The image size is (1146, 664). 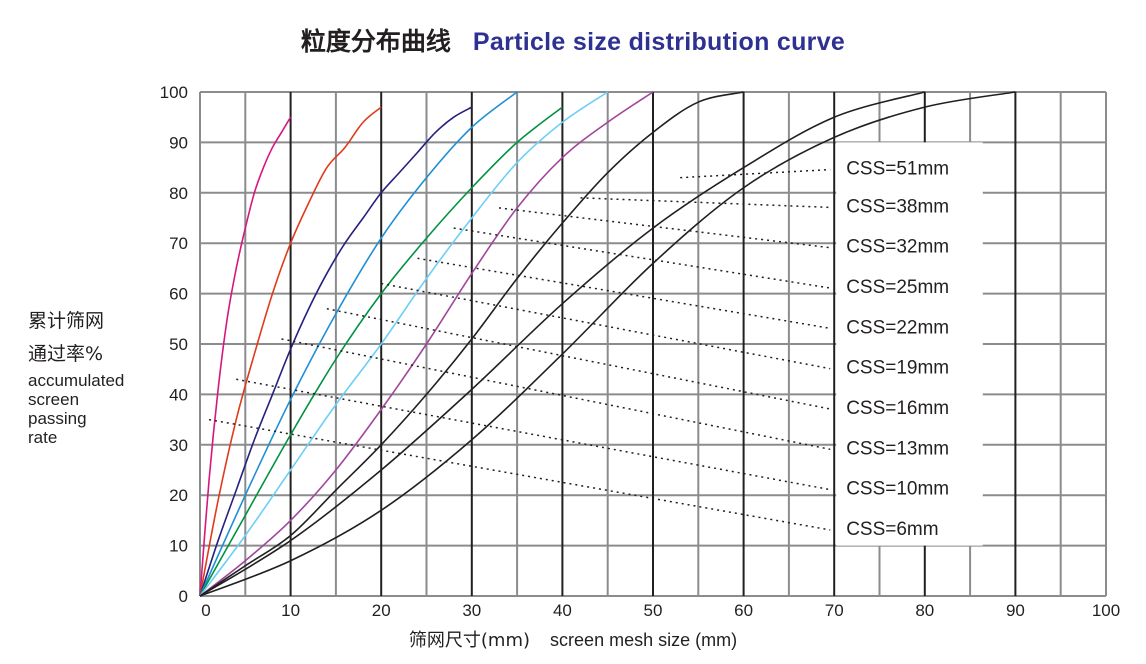 I want to click on series-label: CSS=13mm, so click(x=897, y=448).